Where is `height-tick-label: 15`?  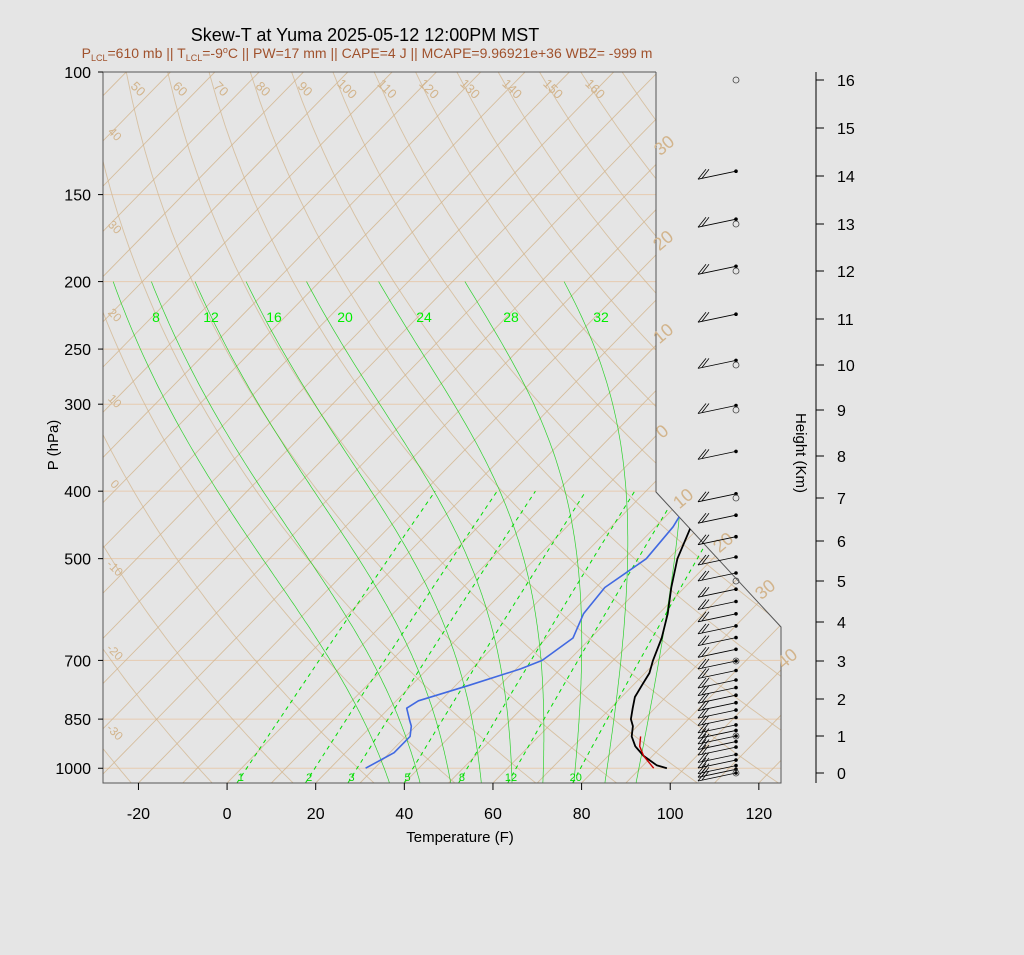
height-tick-label: 15 is located at coordinates (846, 129).